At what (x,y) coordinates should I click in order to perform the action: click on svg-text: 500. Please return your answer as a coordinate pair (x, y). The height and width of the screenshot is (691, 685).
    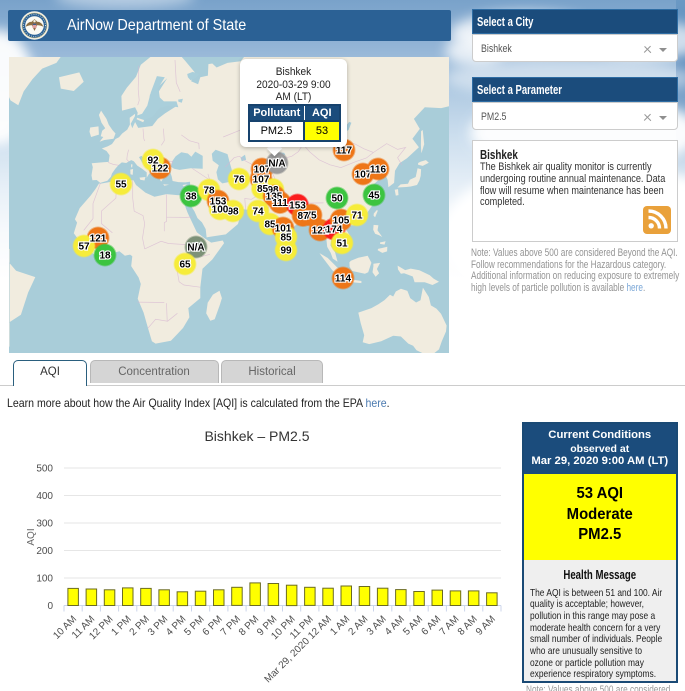
    Looking at the image, I should click on (44, 469).